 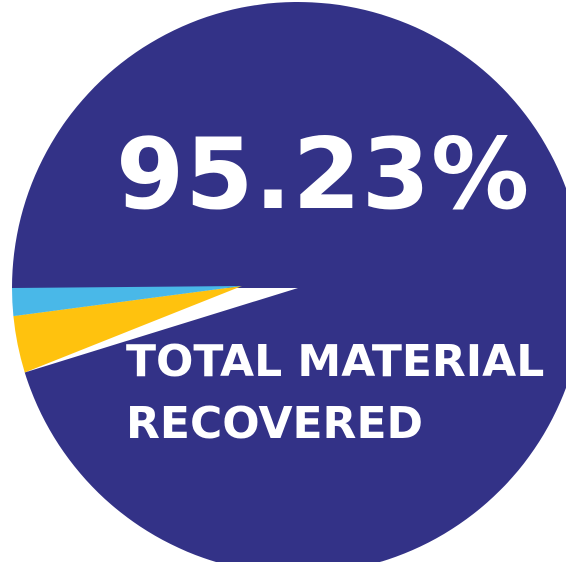 I want to click on pie-slice-blue, so click(x=127, y=301).